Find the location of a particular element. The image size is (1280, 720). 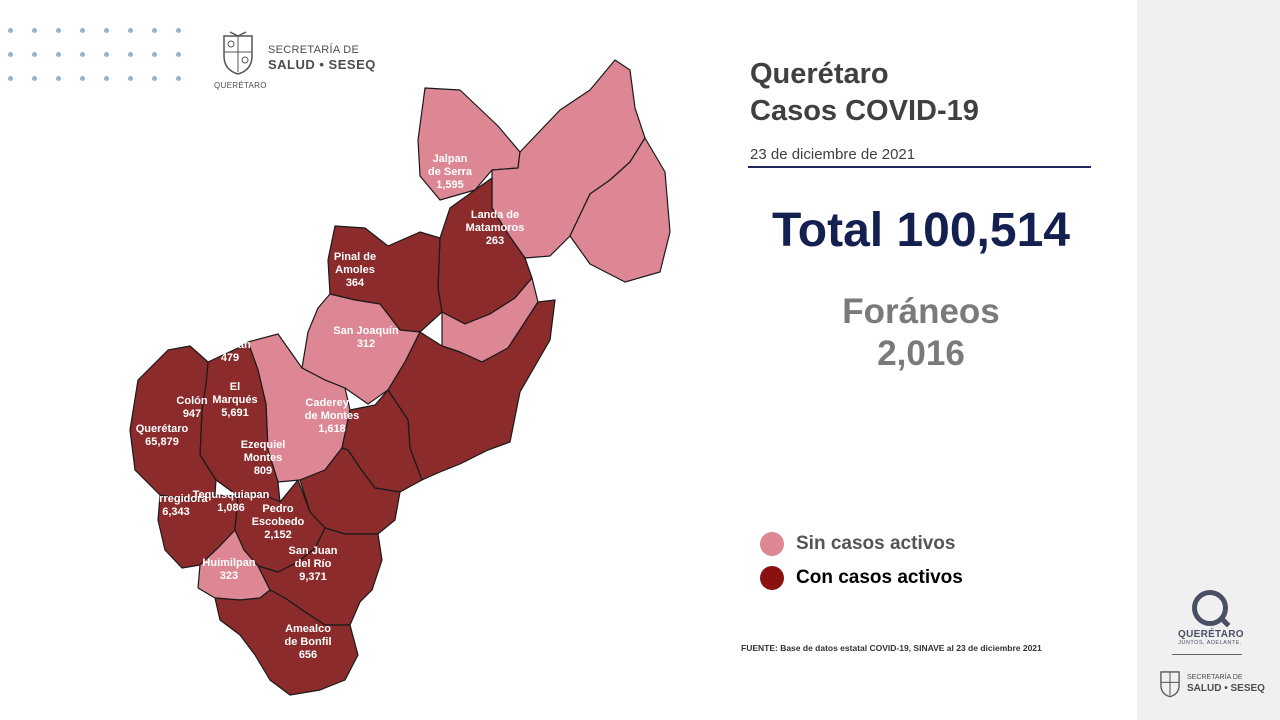

municipality-toliman is located at coordinates (361, 349).